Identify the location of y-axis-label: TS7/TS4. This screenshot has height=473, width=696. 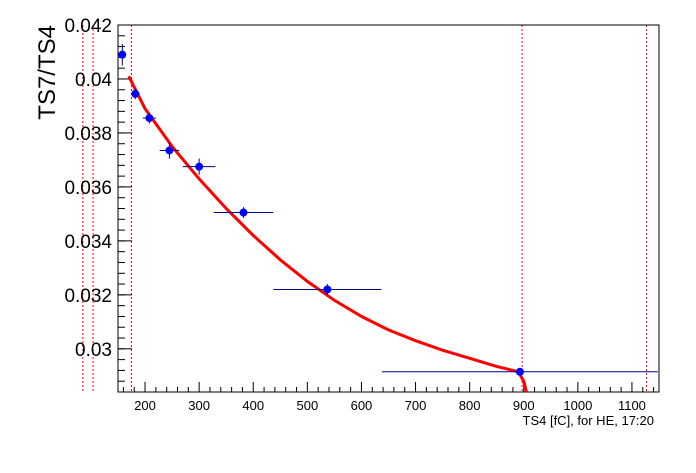
(47, 72).